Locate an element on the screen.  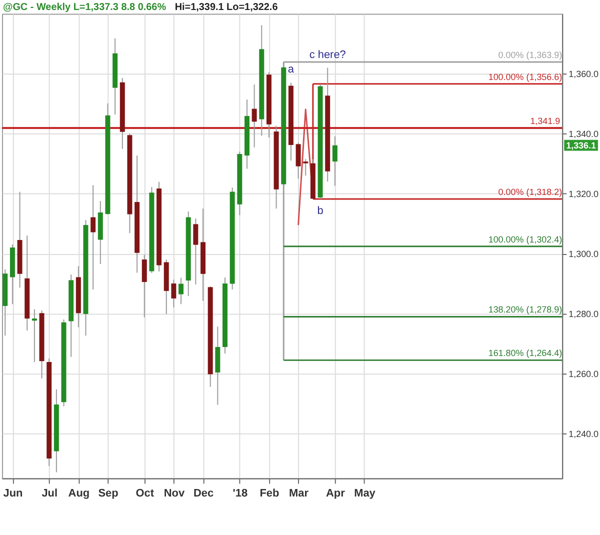
x-tick-label: Dec is located at coordinates (203, 494).